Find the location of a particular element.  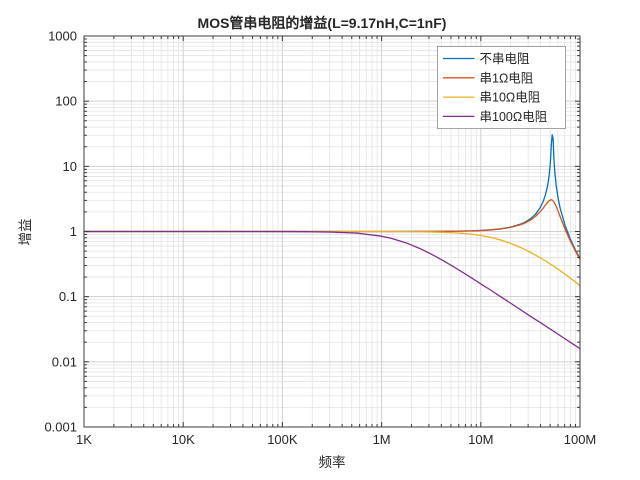

x-tick-label: 100M is located at coordinates (580, 439).